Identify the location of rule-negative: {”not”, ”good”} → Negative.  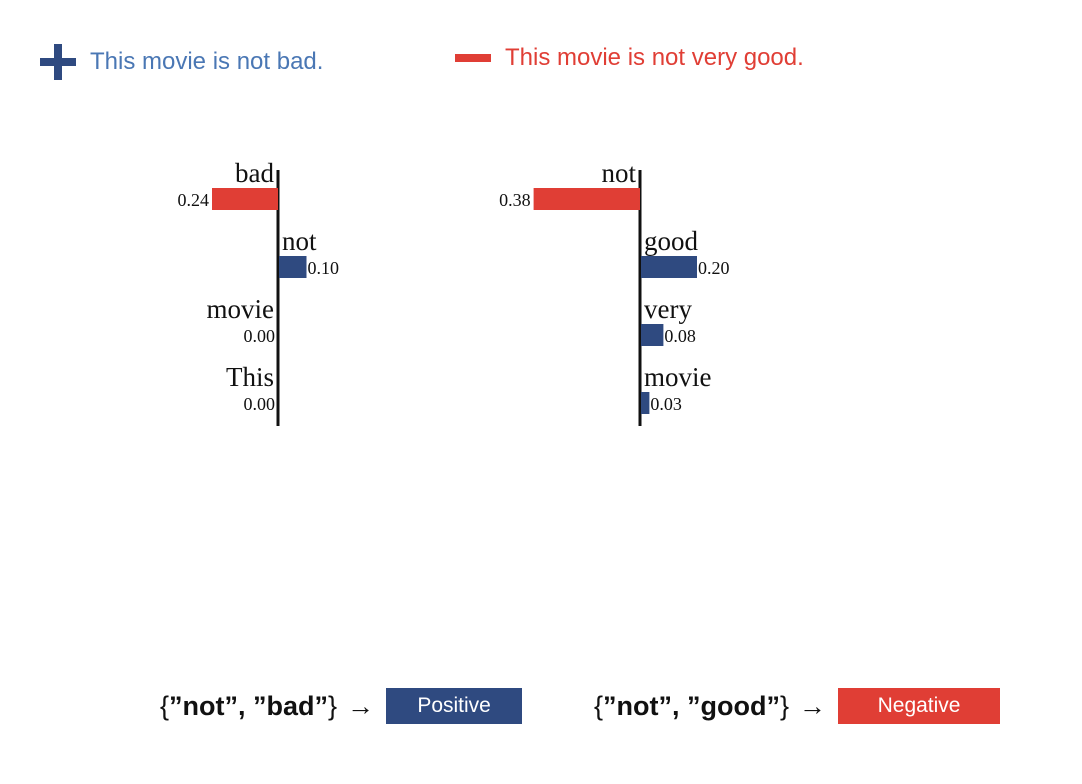
(797, 706).